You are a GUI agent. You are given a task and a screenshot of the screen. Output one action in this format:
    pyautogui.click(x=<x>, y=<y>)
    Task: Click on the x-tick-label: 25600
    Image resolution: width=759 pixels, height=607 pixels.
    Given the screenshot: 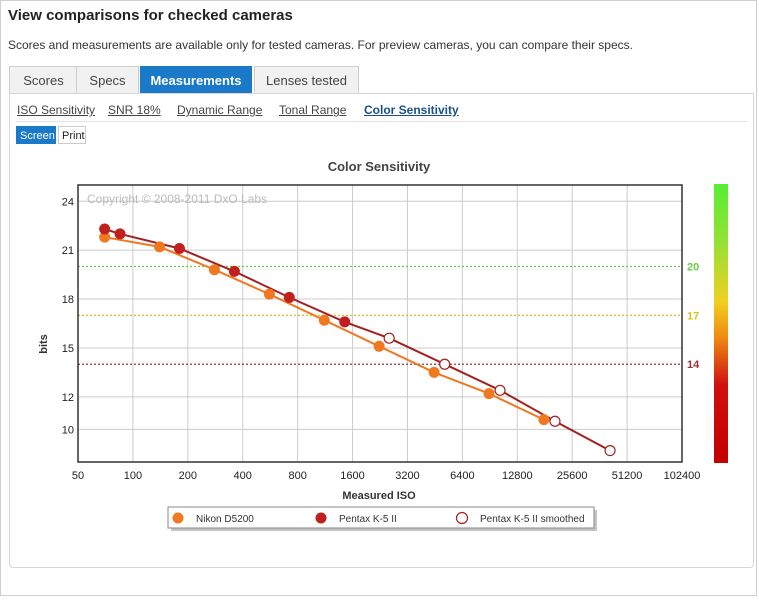 What is the action you would take?
    pyautogui.click(x=572, y=476)
    